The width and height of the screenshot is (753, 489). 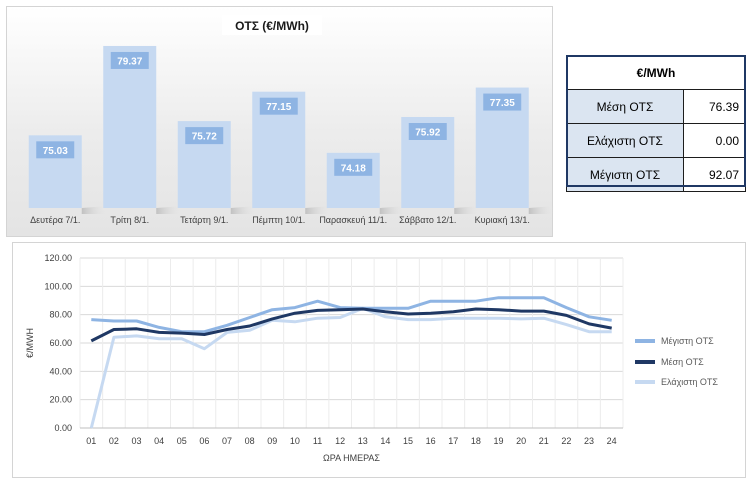 What do you see at coordinates (682, 362) in the screenshot?
I see `legend-label: Μέση ΟΤΣ` at bounding box center [682, 362].